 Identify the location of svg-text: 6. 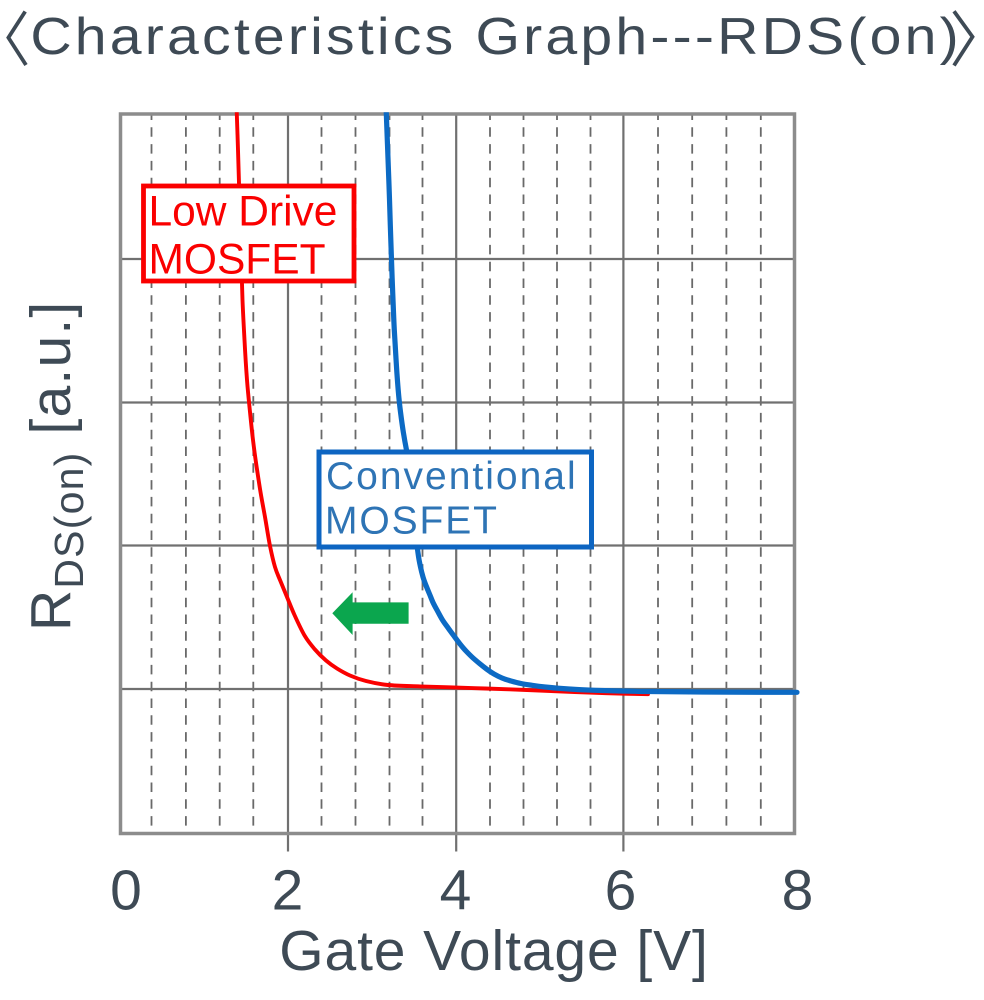
(621, 891).